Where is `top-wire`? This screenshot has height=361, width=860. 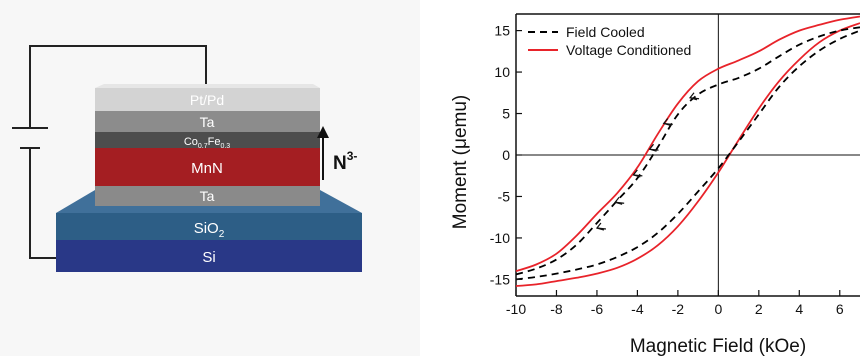
top-wire is located at coordinates (118, 86).